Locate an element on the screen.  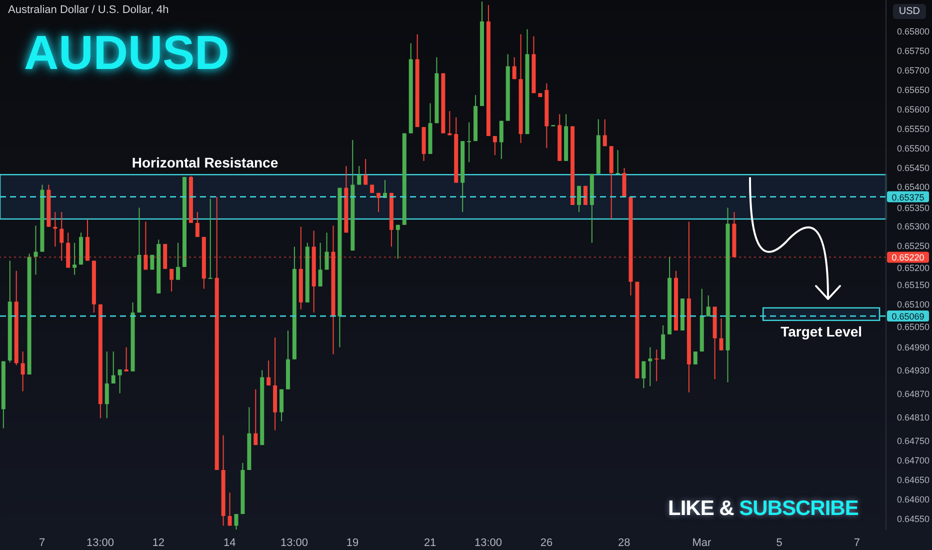
text: AUDUSD is located at coordinates (127, 53).